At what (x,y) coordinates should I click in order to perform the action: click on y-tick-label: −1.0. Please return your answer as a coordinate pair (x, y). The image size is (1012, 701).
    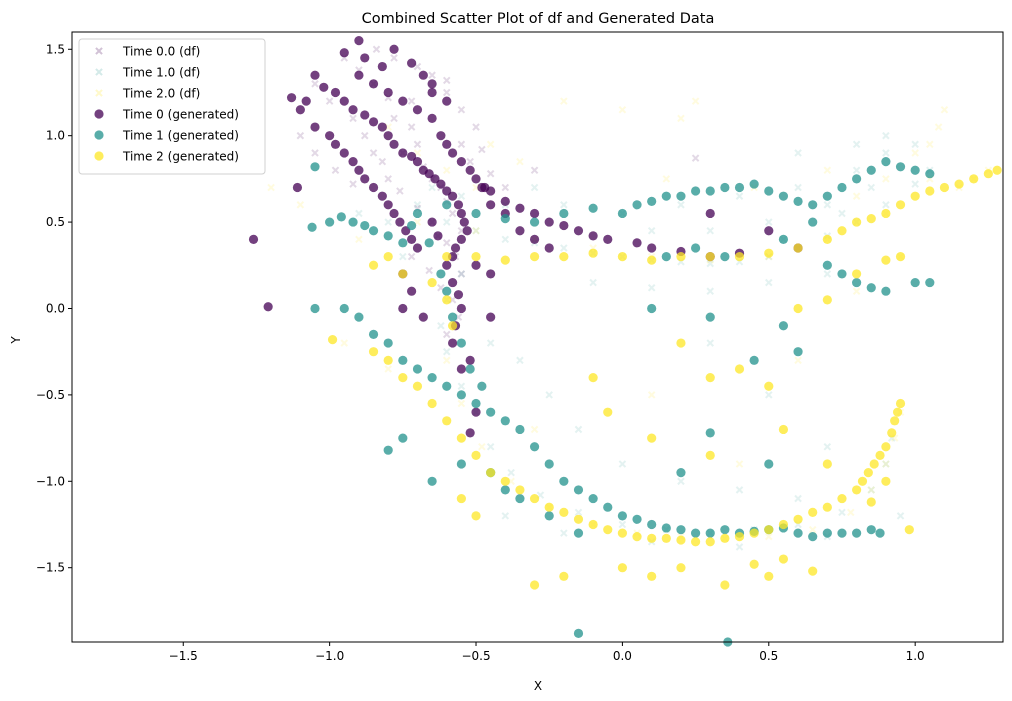
    Looking at the image, I should click on (50, 481).